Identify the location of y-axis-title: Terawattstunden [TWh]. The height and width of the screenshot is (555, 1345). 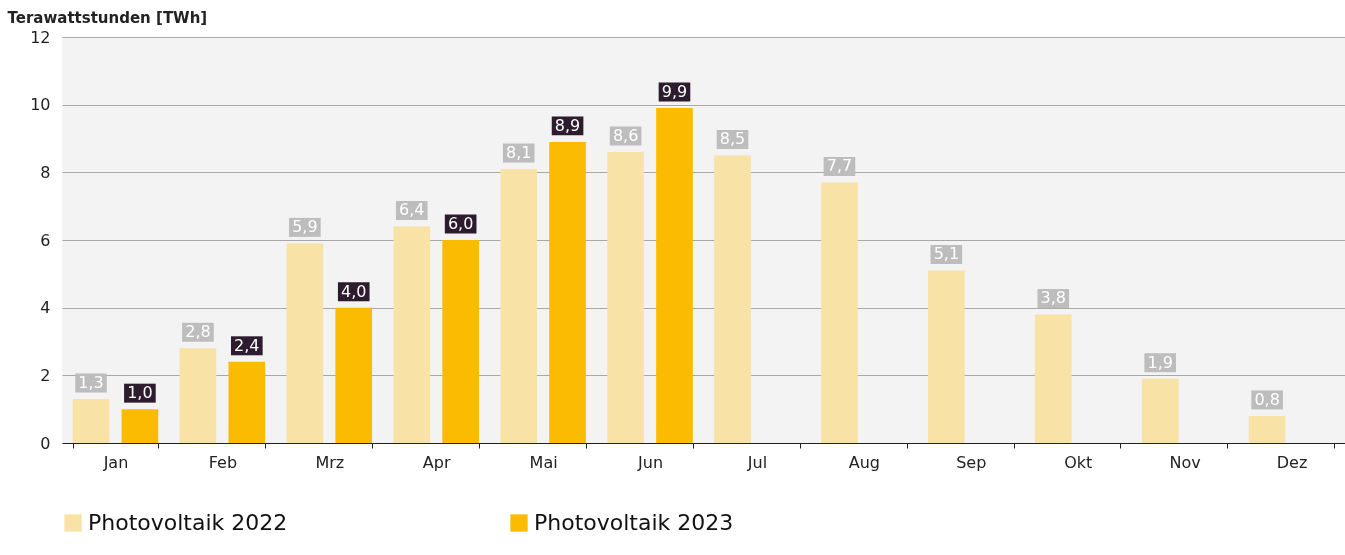
(107, 17).